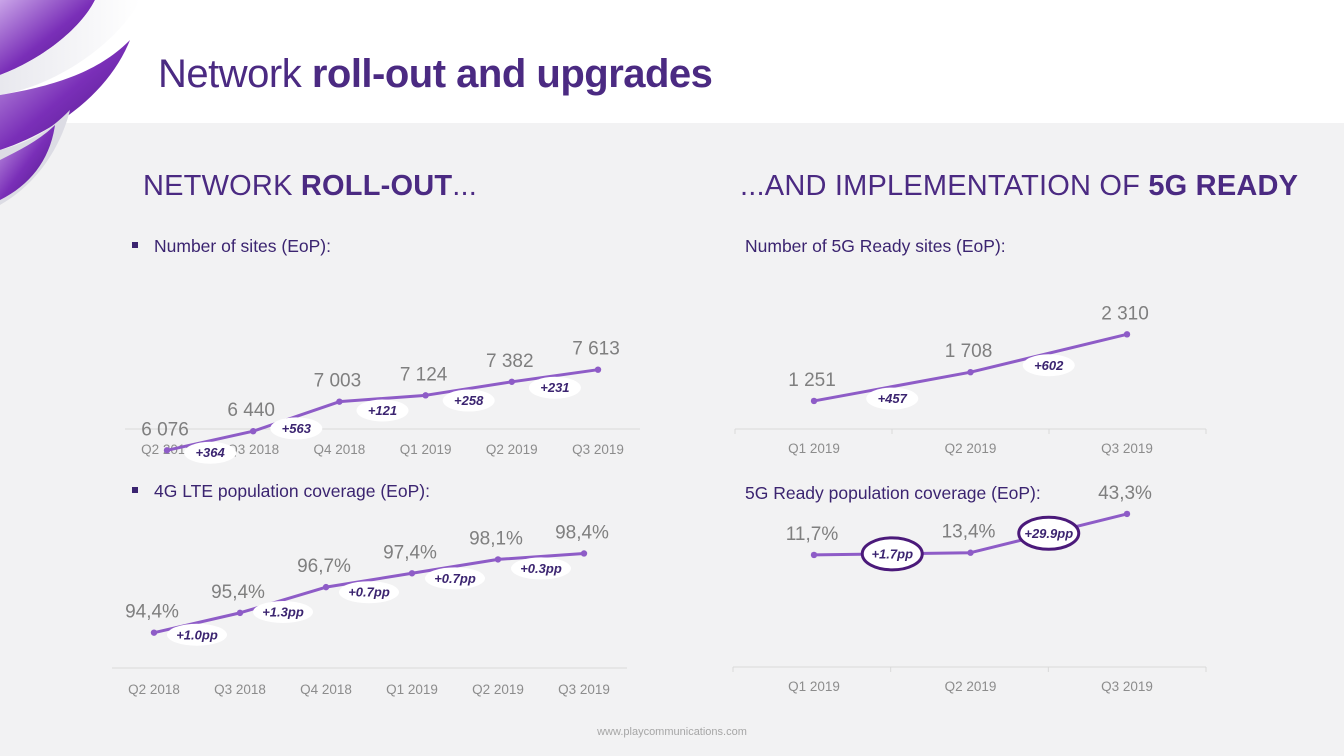 The width and height of the screenshot is (1344, 756). I want to click on delta-label: +258, so click(469, 400).